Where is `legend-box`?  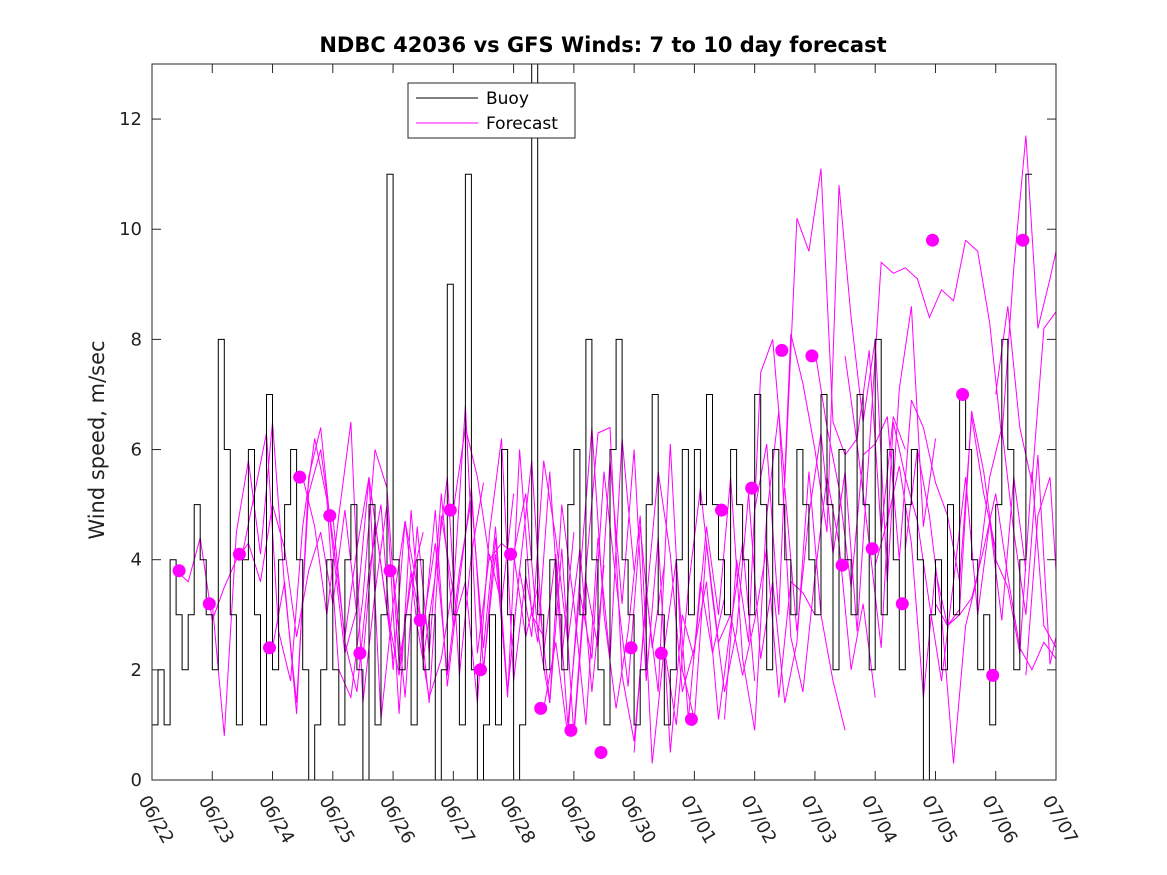 legend-box is located at coordinates (491, 110).